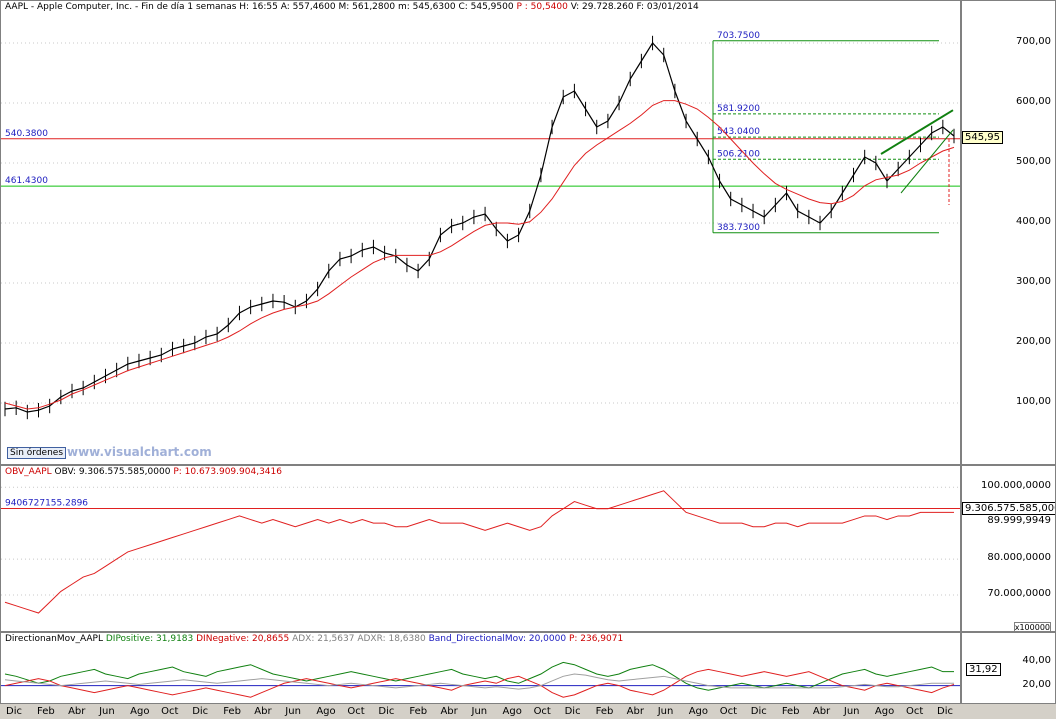 Image resolution: width=1056 pixels, height=719 pixels. I want to click on period: Fin de día 1 semanas, so click(189, 7).